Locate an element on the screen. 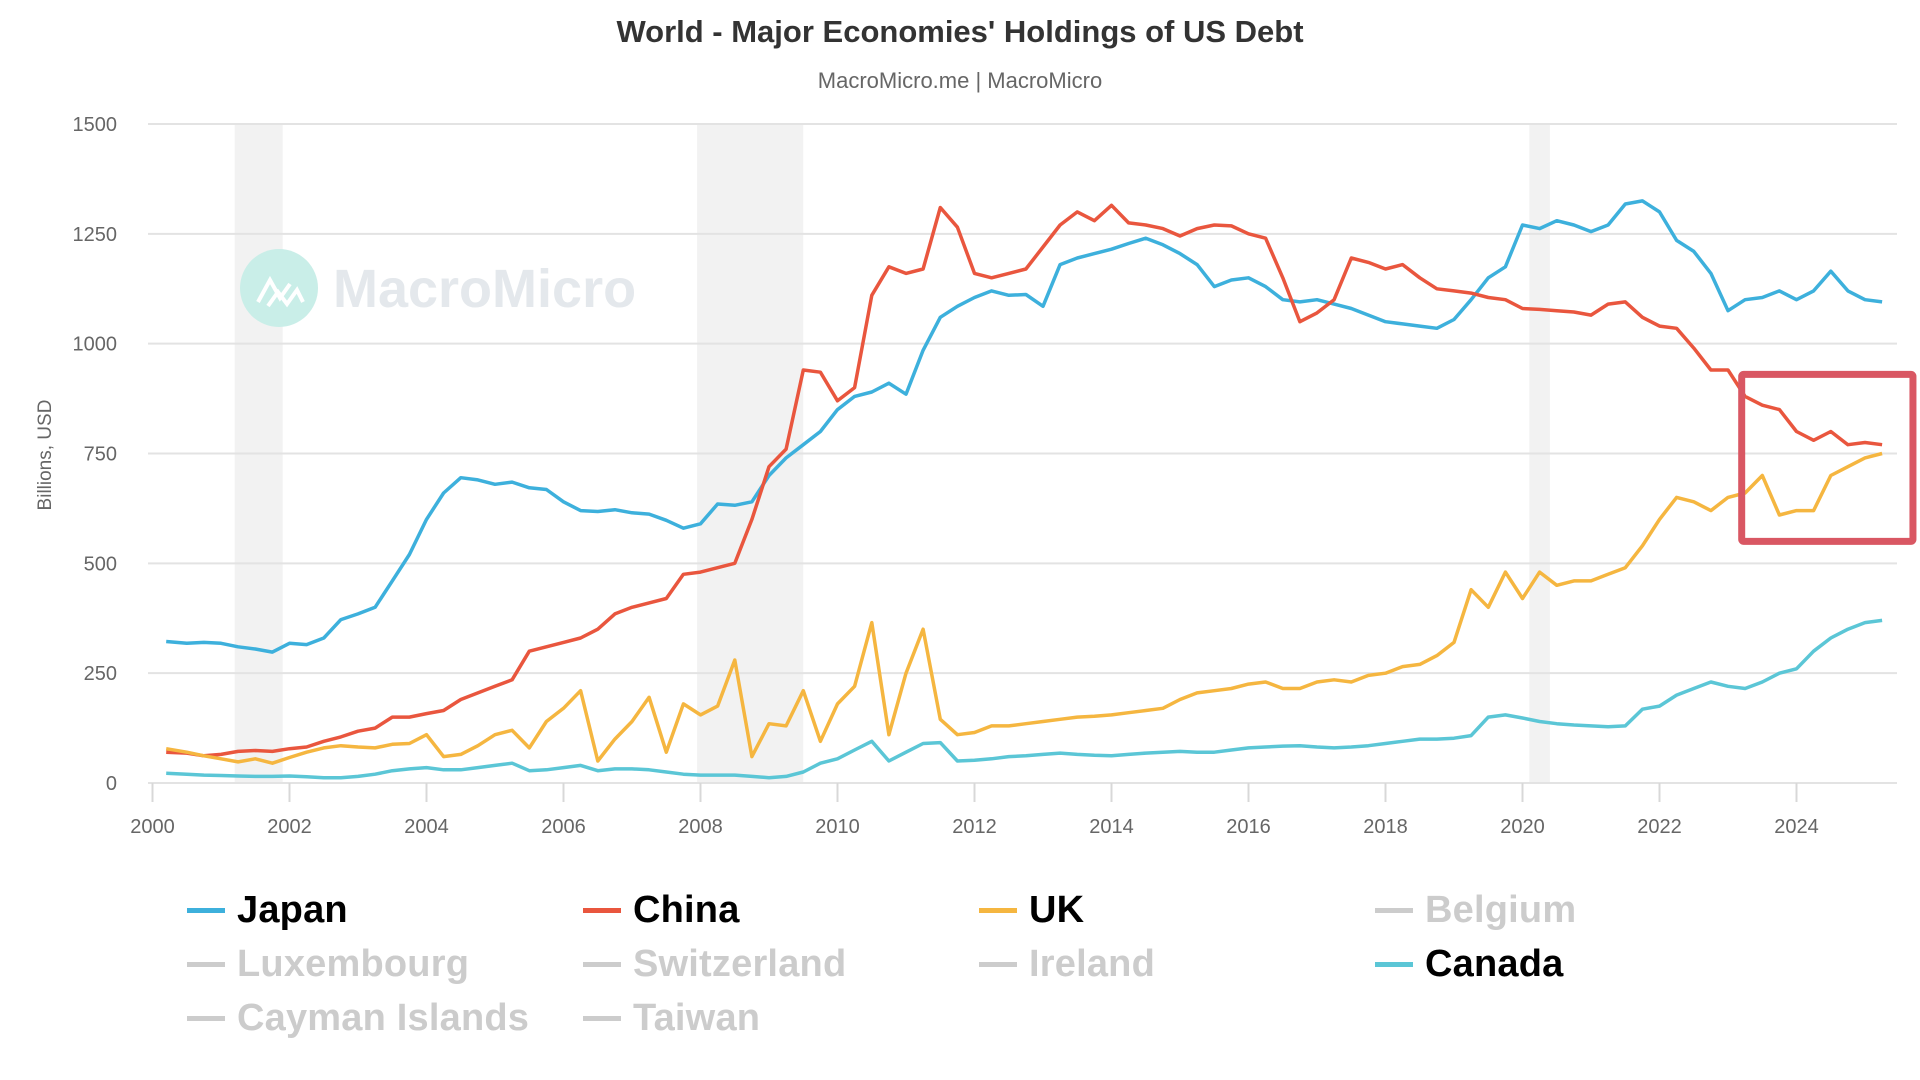 The width and height of the screenshot is (1920, 1080). x-tick-label: 2000 is located at coordinates (152, 827).